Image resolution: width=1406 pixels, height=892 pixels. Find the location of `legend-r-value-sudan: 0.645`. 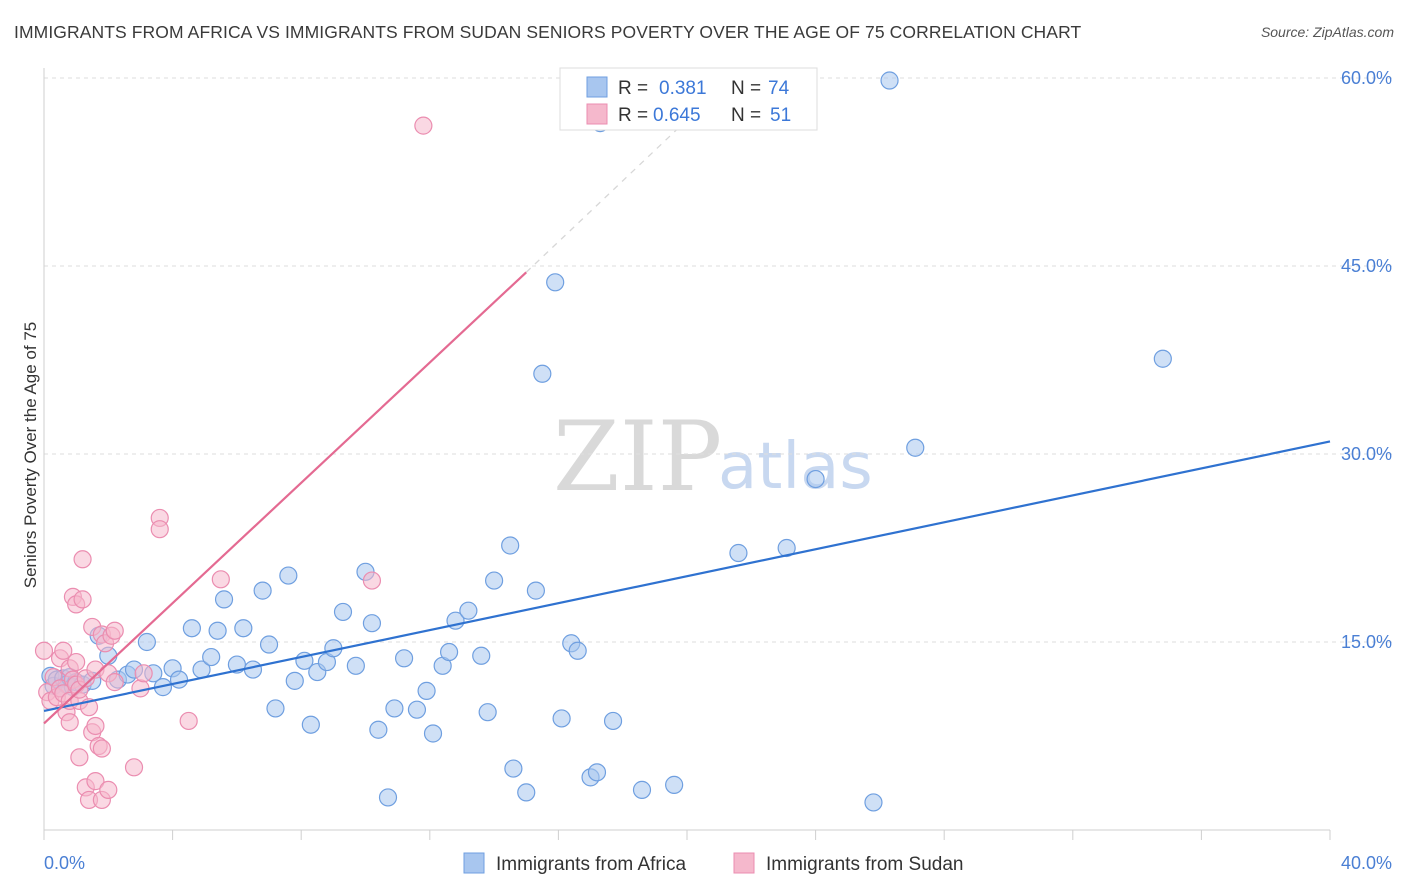

legend-r-value-sudan: 0.645 is located at coordinates (677, 115).